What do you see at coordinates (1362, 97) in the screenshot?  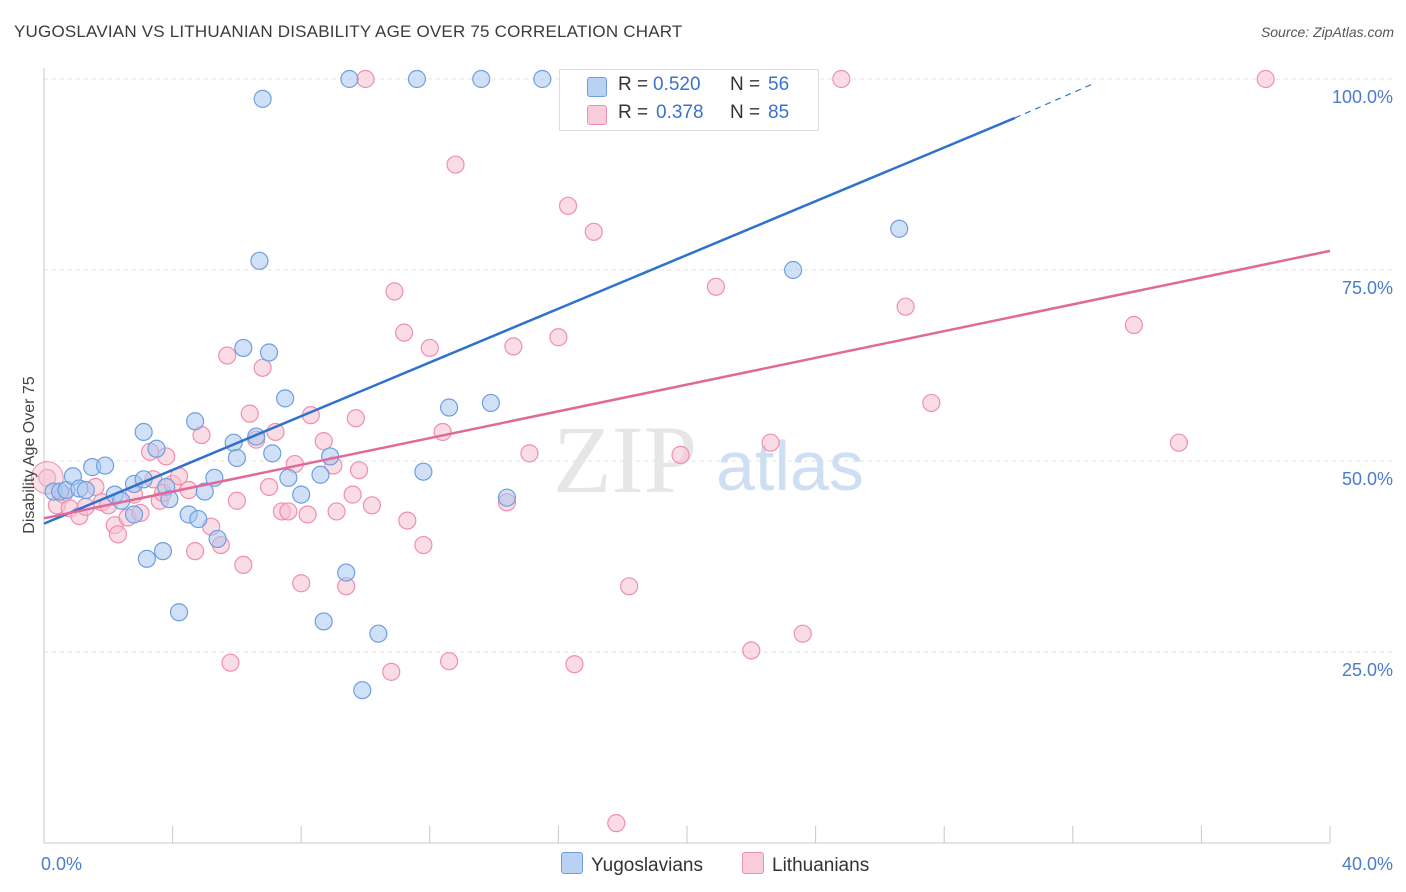 I see `y-tick-label: 100.0%` at bounding box center [1362, 97].